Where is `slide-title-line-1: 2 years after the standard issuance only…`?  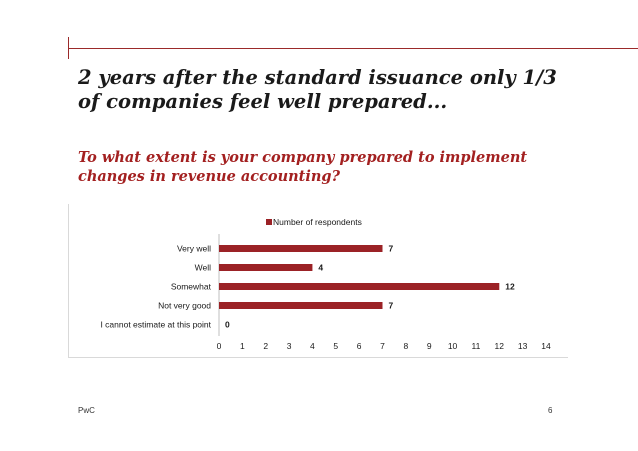
slide-title-line-1: 2 years after the standard issuance only… is located at coordinates (317, 77).